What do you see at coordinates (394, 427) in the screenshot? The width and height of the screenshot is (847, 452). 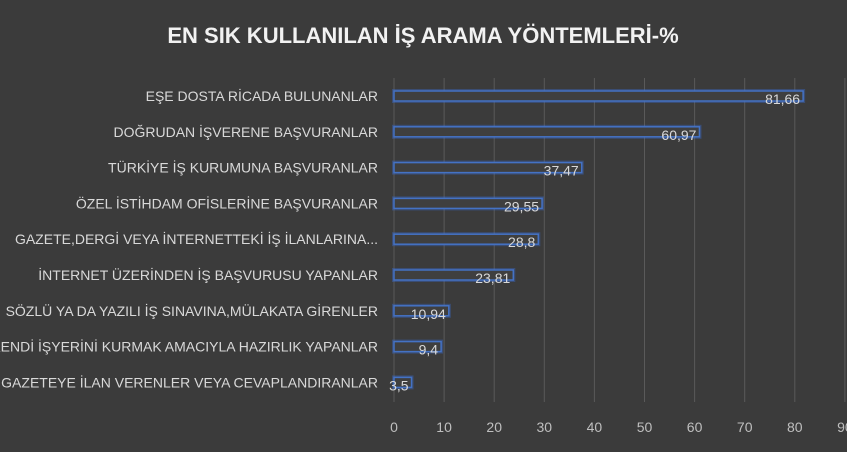 I see `x-tick-label: 0` at bounding box center [394, 427].